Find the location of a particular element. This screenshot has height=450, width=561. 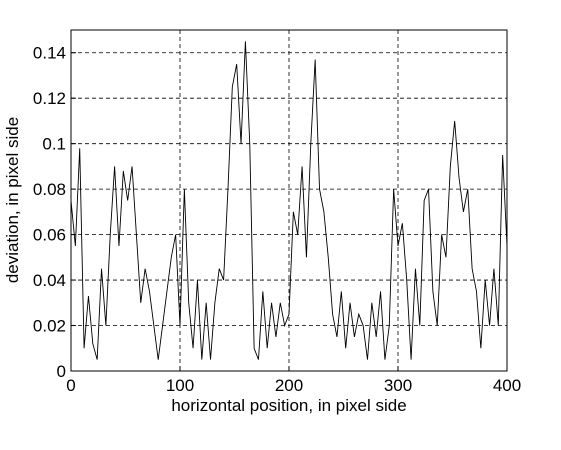

x-axis-label: horizontal position, in pixel side is located at coordinates (288, 405).